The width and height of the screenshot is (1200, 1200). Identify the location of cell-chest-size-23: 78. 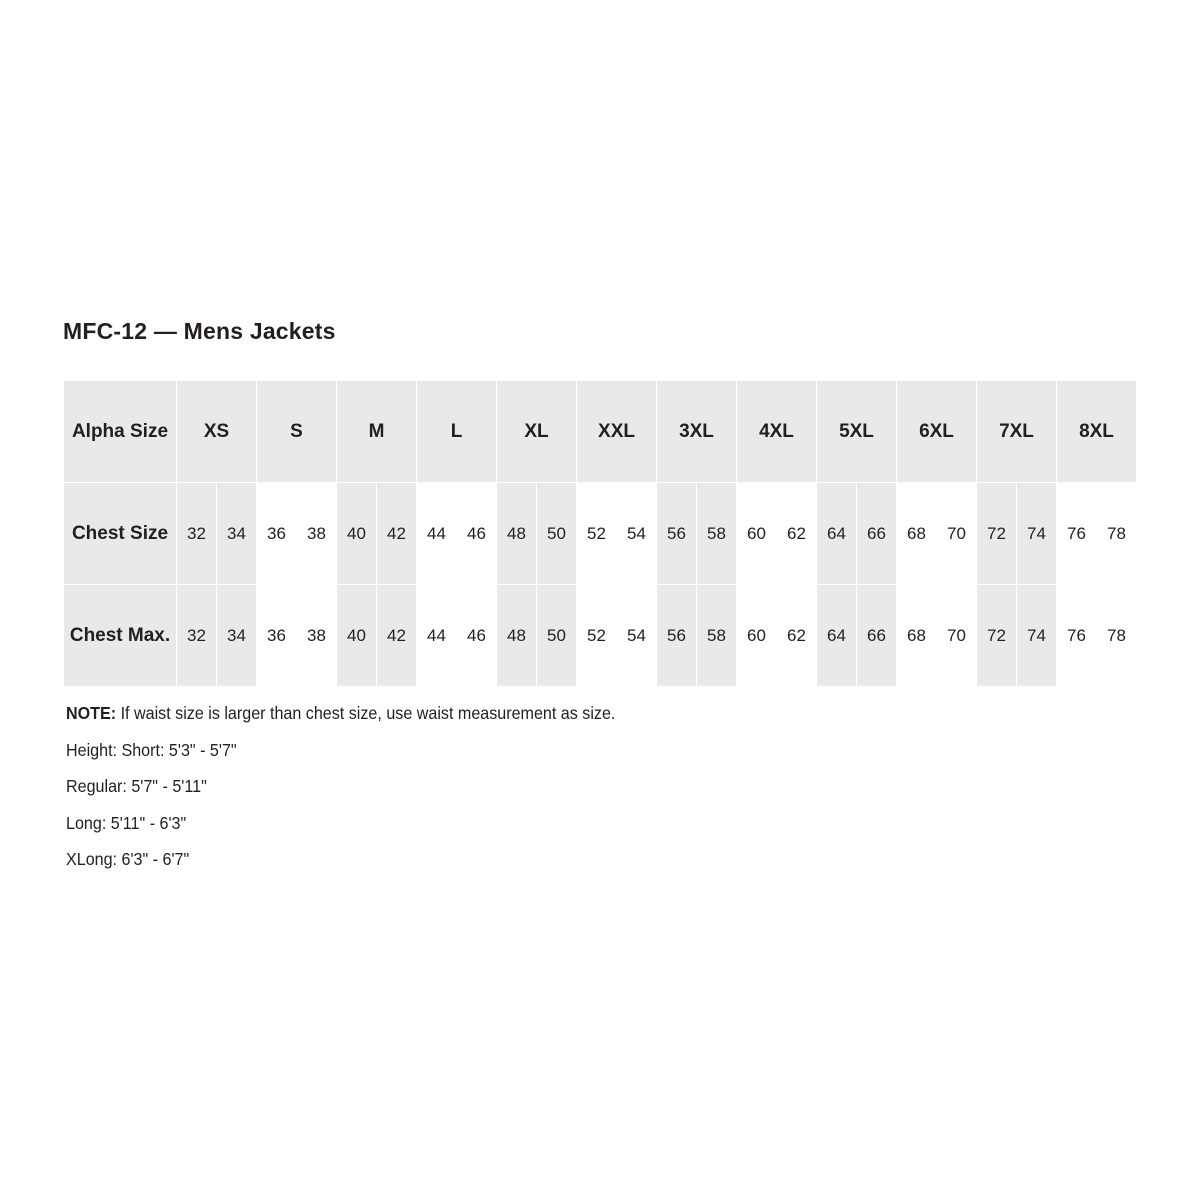
(1116, 533).